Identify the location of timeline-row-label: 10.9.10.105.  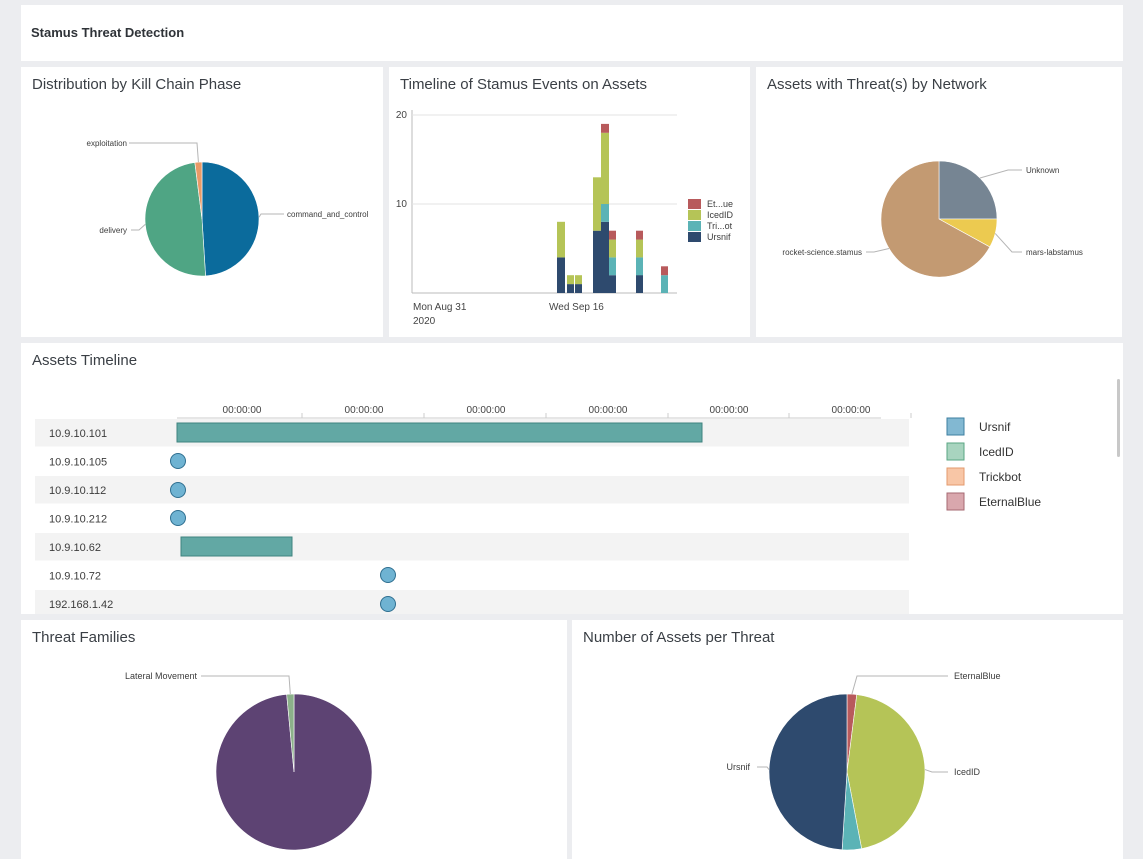
(78, 463).